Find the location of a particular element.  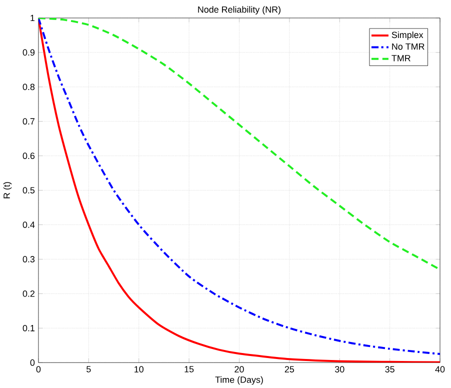

y-tick-label: 0 is located at coordinates (32, 362).